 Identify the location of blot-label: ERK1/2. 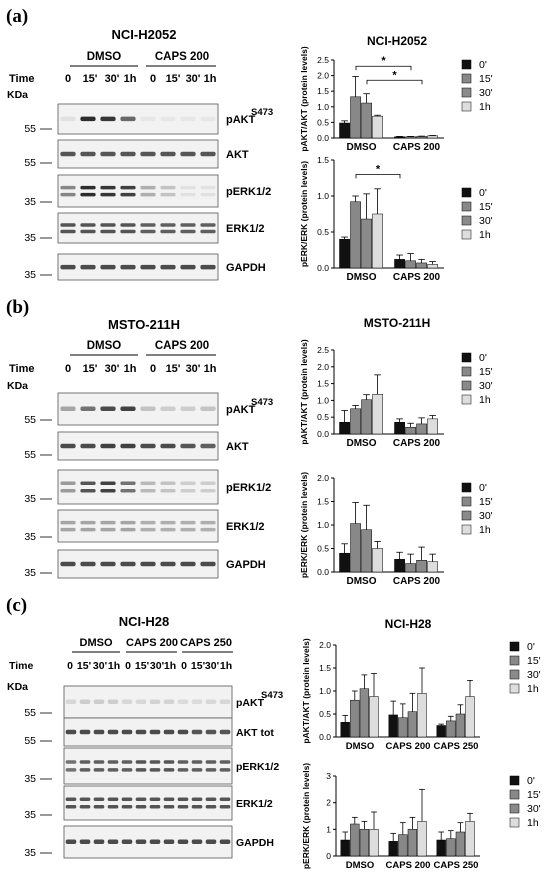
(245, 527).